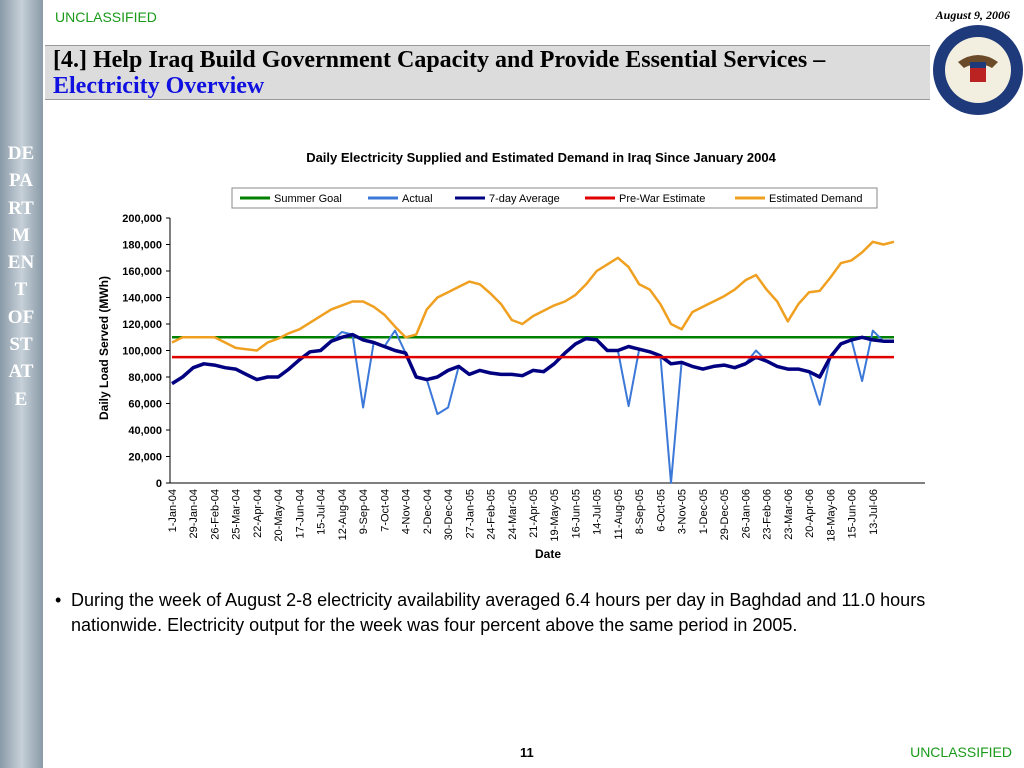 The height and width of the screenshot is (768, 1024). Describe the element at coordinates (816, 199) in the screenshot. I see `legend-label: Estimated Demand` at that location.